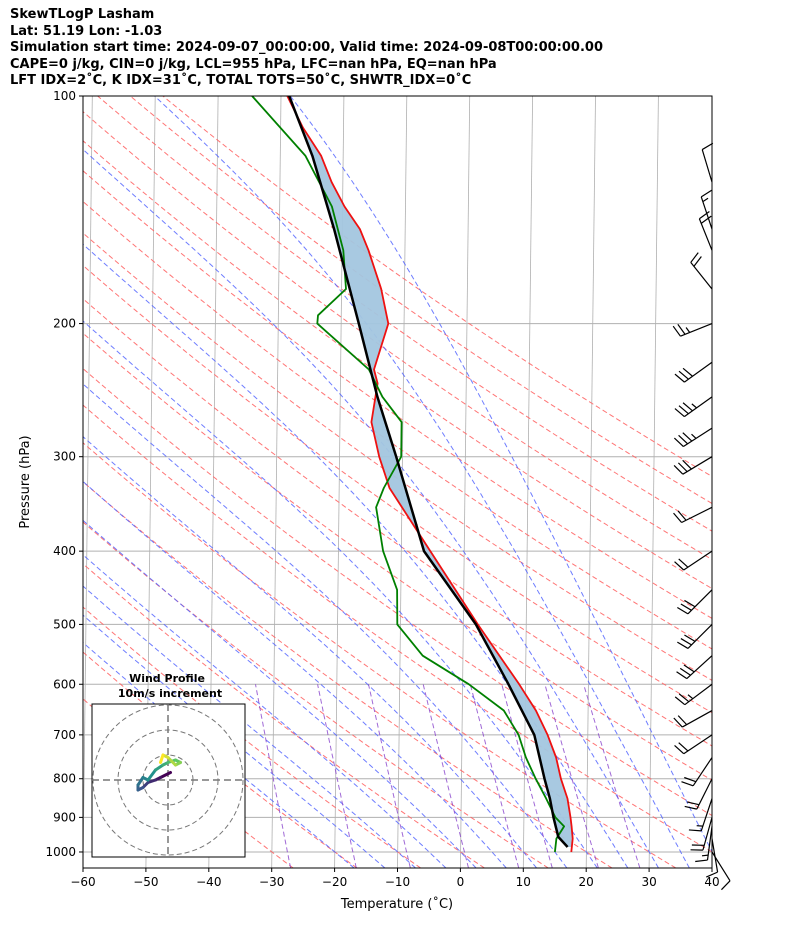  What do you see at coordinates (64, 624) in the screenshot?
I see `y-tick-label: 500` at bounding box center [64, 624].